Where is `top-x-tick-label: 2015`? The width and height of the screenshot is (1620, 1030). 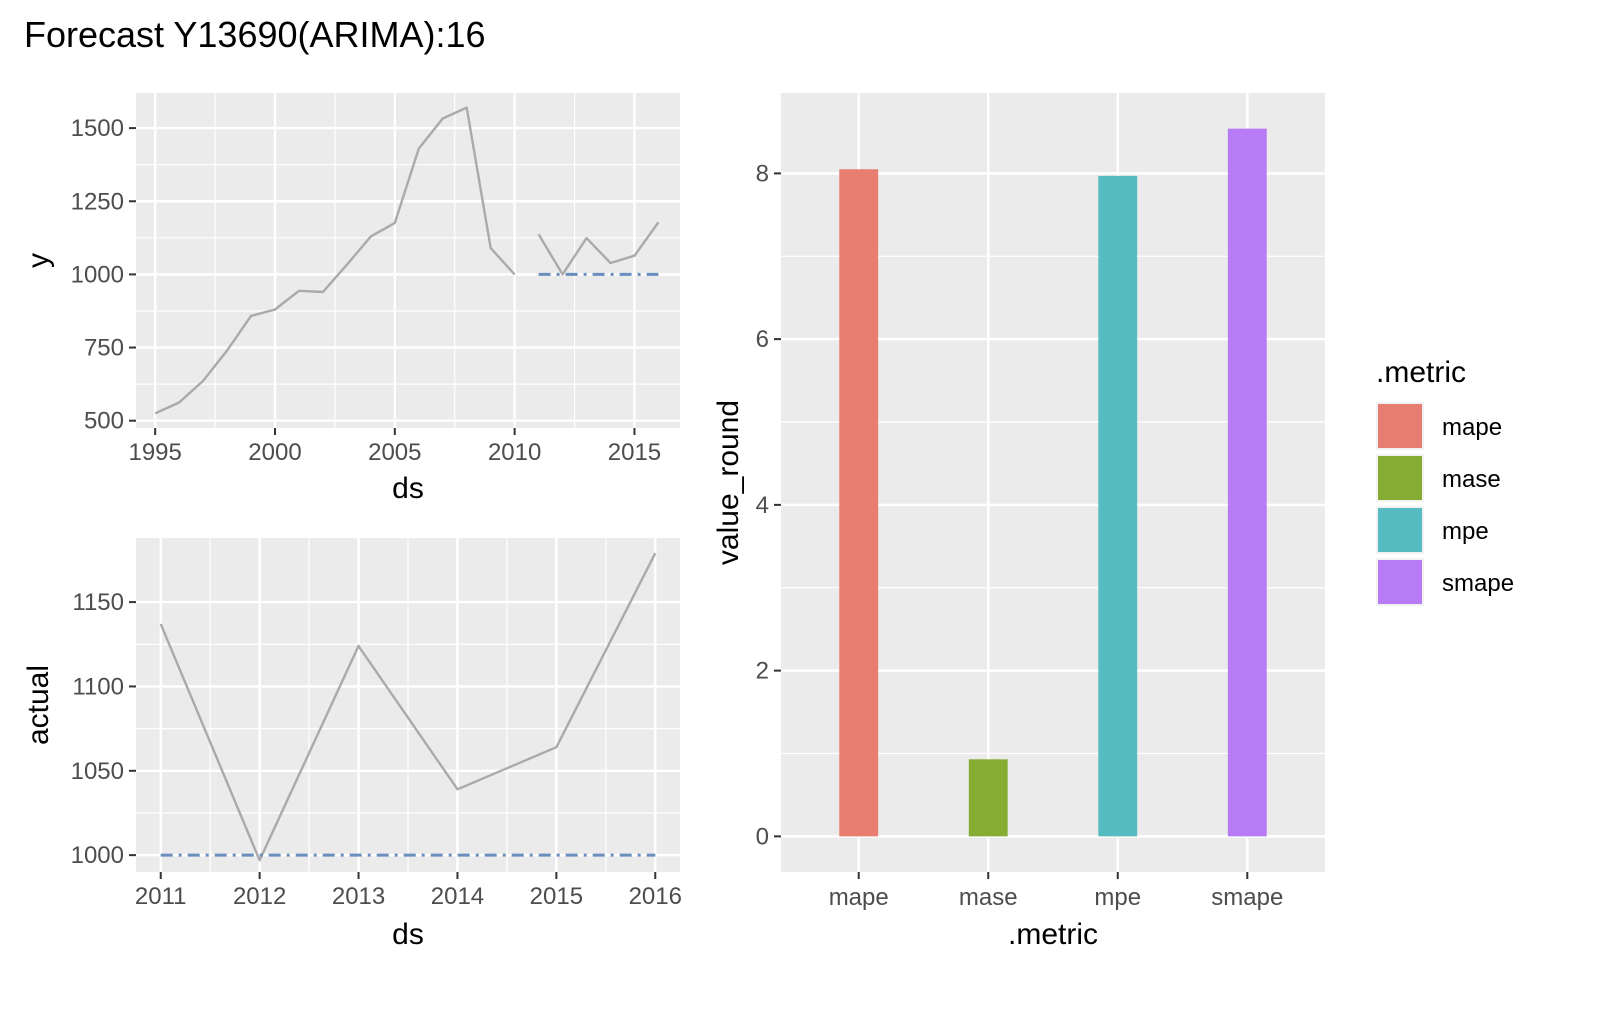
top-x-tick-label: 2015 is located at coordinates (634, 452).